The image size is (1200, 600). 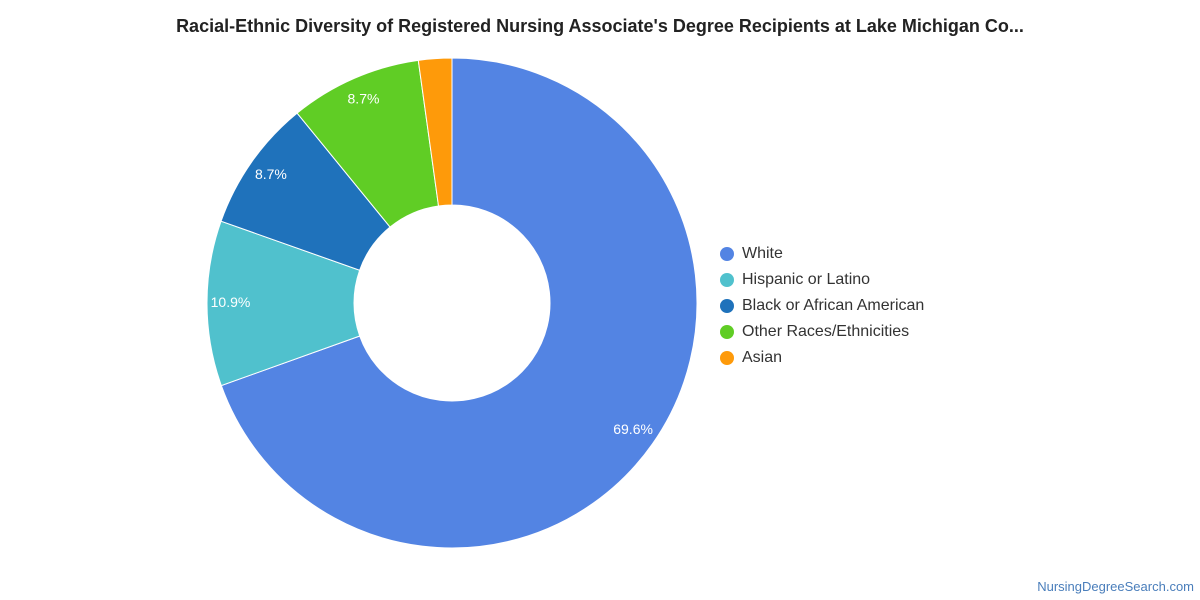 I want to click on data-label-black-or-african-american: 8.7%, so click(x=271, y=174).